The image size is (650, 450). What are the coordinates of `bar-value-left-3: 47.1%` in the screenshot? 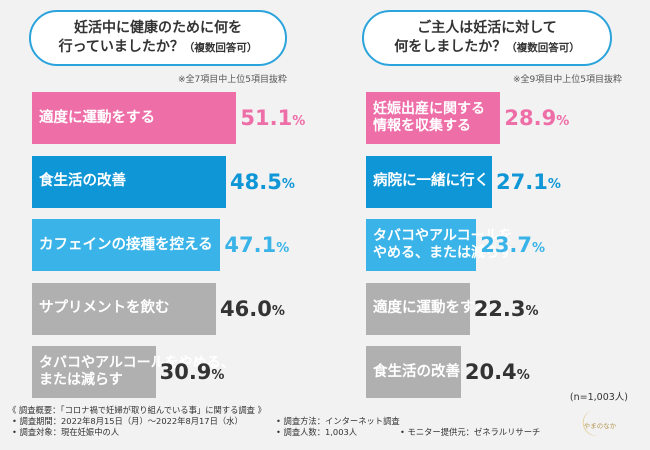 It's located at (256, 245).